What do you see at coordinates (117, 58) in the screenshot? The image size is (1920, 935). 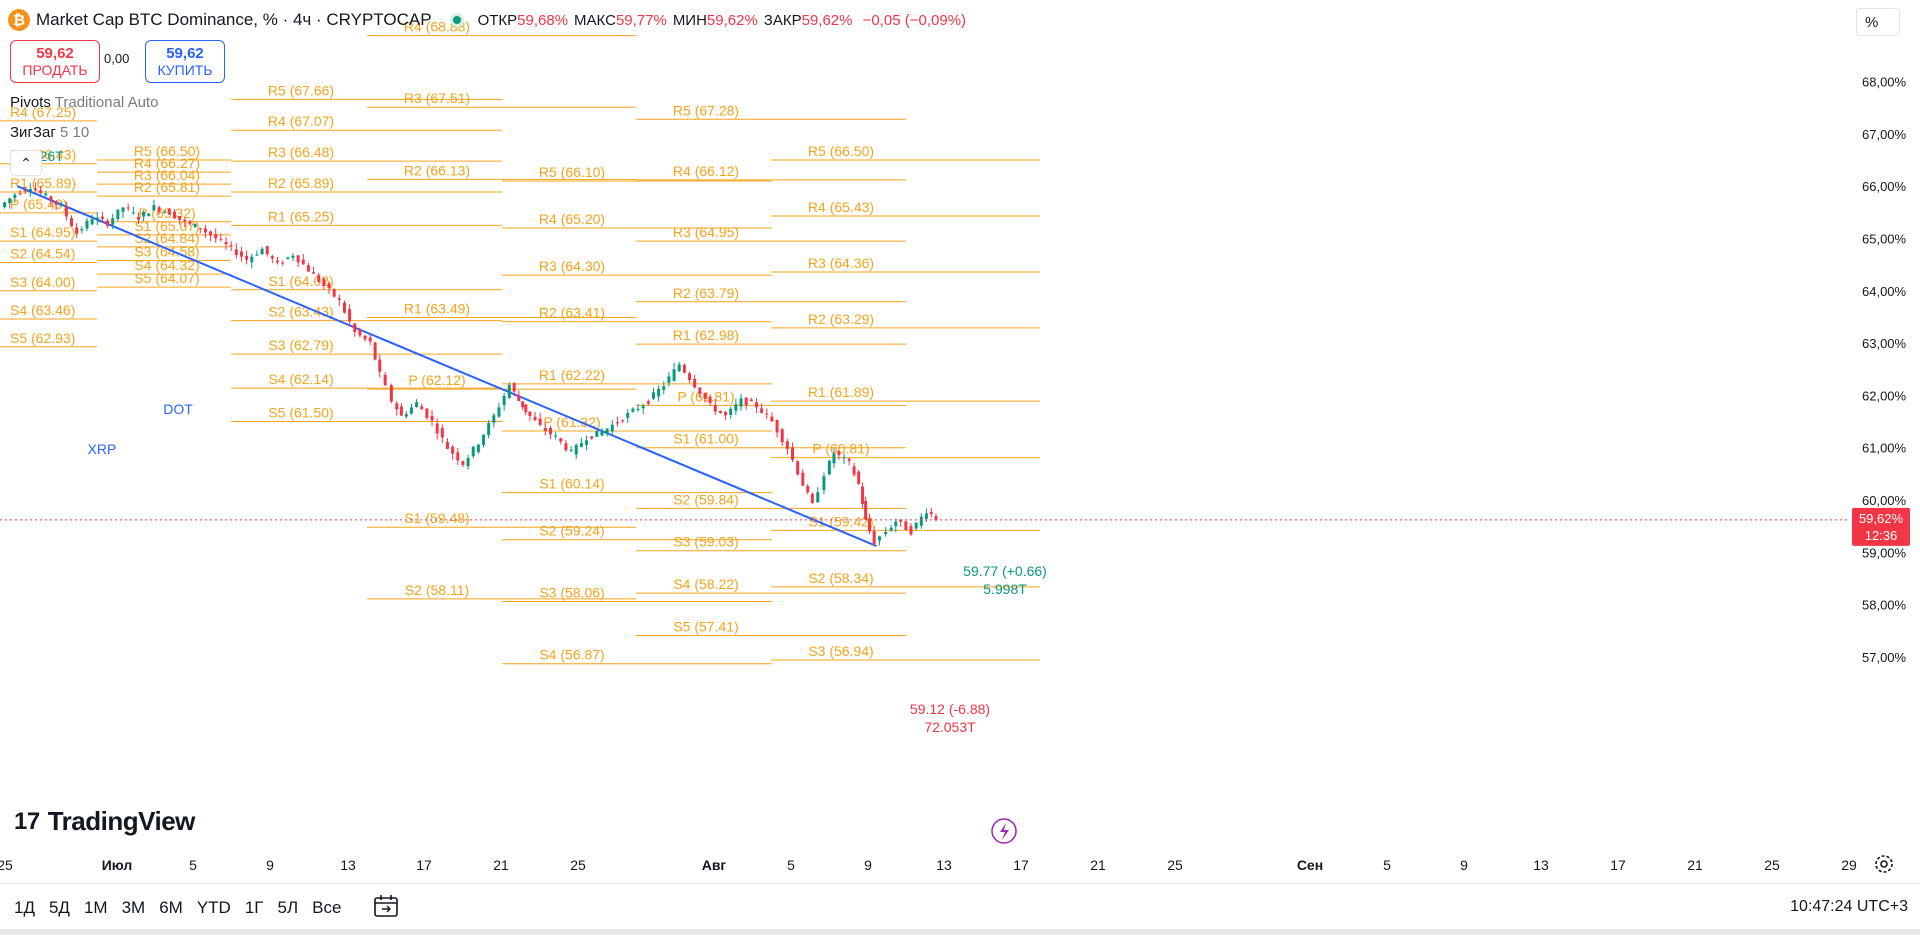 I see `spread-value: 0,00` at bounding box center [117, 58].